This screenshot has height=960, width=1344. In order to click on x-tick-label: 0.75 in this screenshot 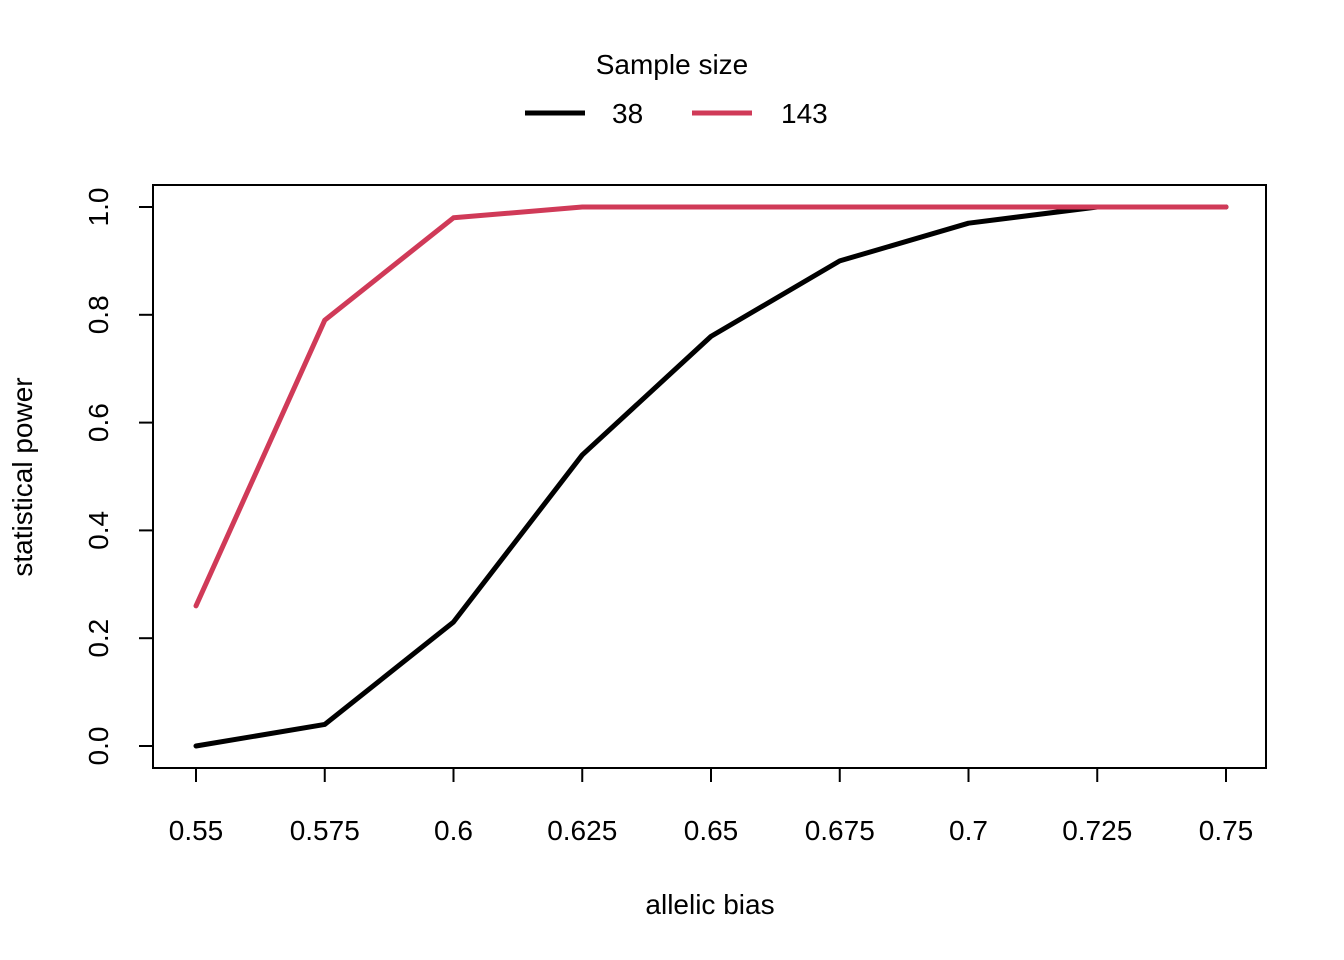, I will do `click(1226, 830)`.